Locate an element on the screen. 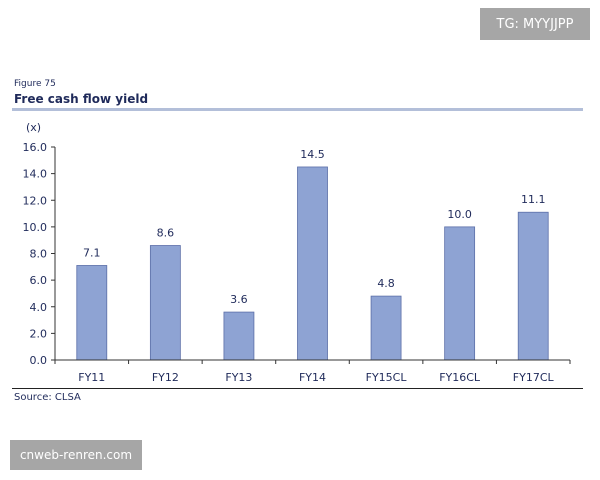 The image size is (600, 480). watermark-top: TG: MYYJJPP is located at coordinates (535, 24).